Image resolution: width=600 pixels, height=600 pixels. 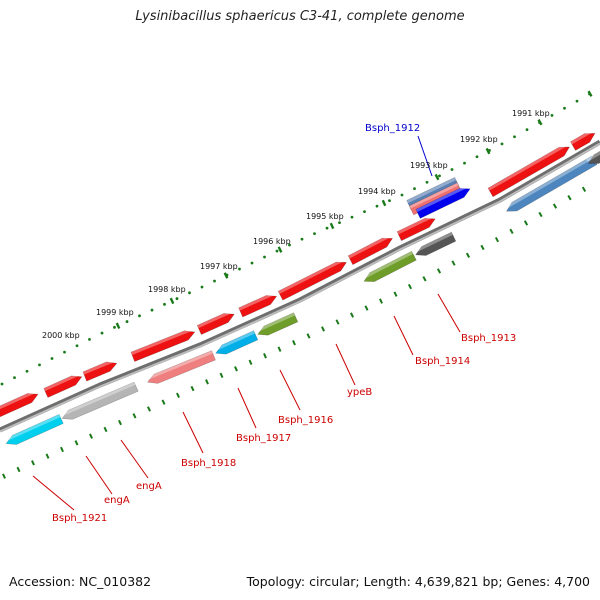 I want to click on gene-label: Bsph_1914, so click(x=442, y=361).